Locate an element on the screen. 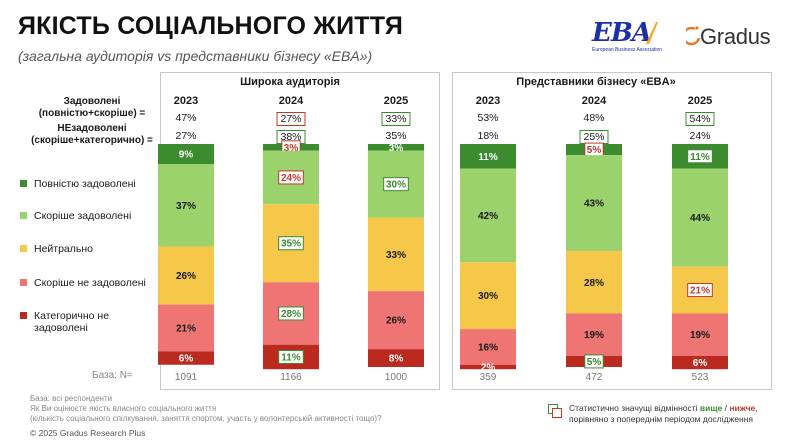 This screenshot has width=800, height=446. significance-boxes-icon is located at coordinates (555, 411).